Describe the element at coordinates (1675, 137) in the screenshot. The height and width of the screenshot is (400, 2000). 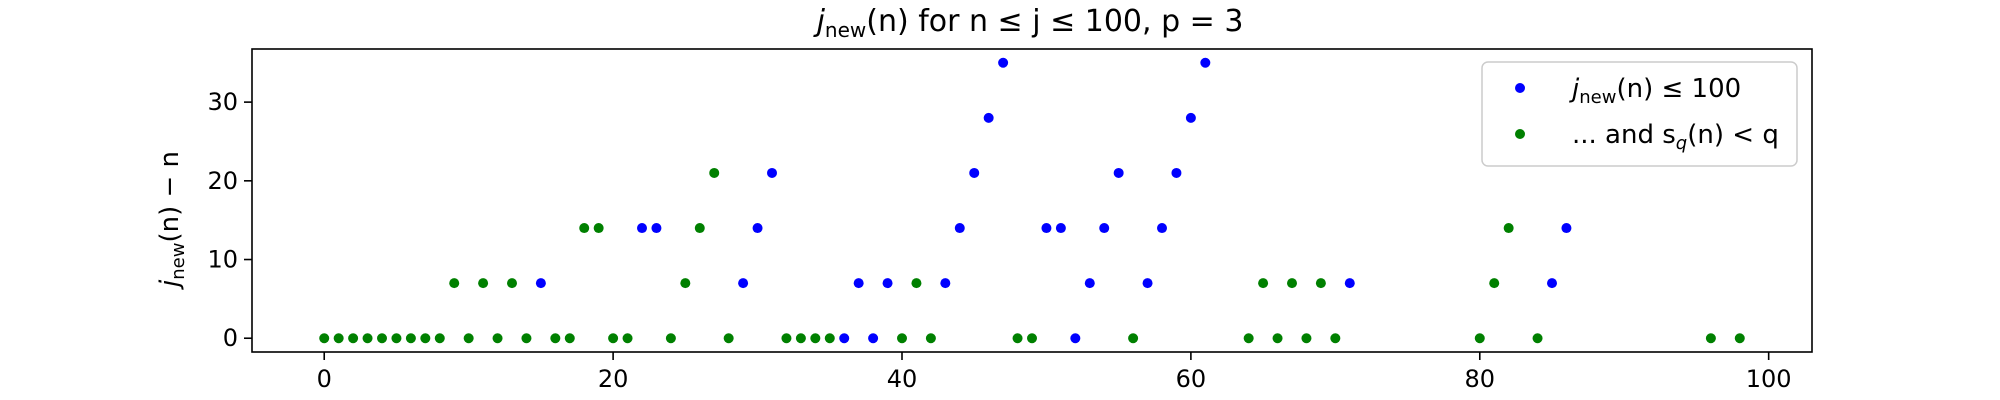
I see `legend-label-series-2: ... and sq(n) < q` at that location.